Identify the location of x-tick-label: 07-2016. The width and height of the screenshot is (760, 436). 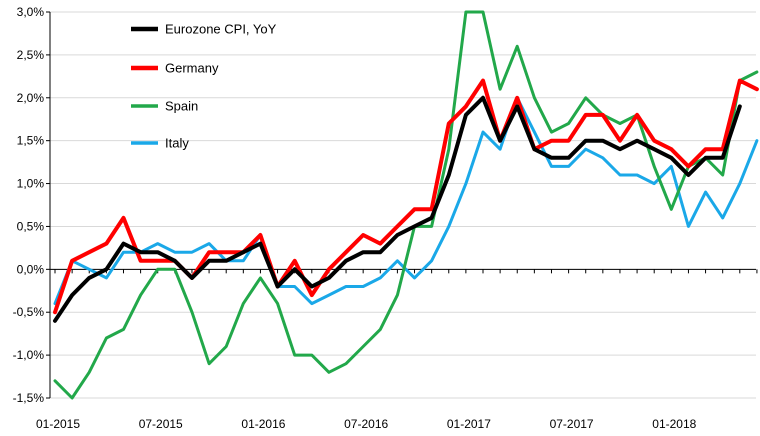
(366, 424).